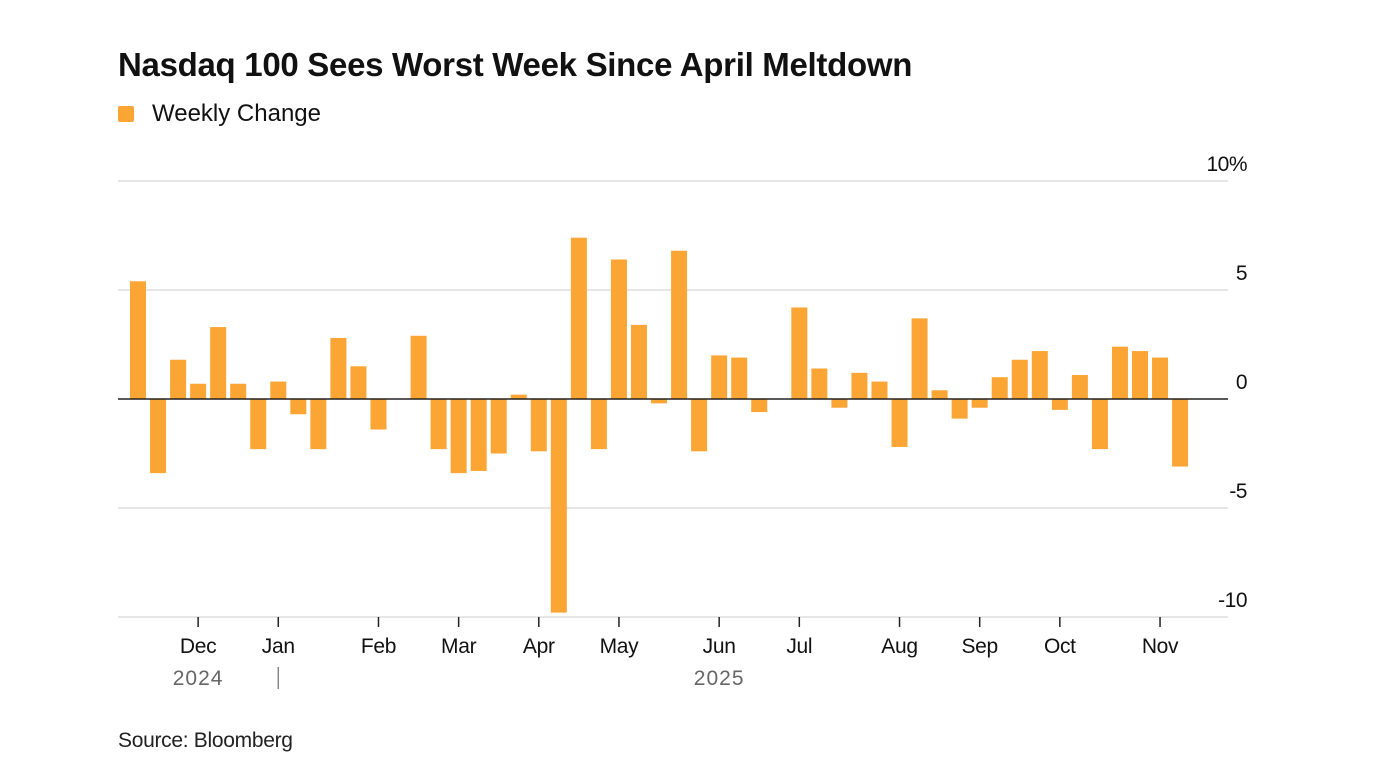 This screenshot has height=768, width=1400. Describe the element at coordinates (899, 646) in the screenshot. I see `x-tick-label: Aug` at that location.